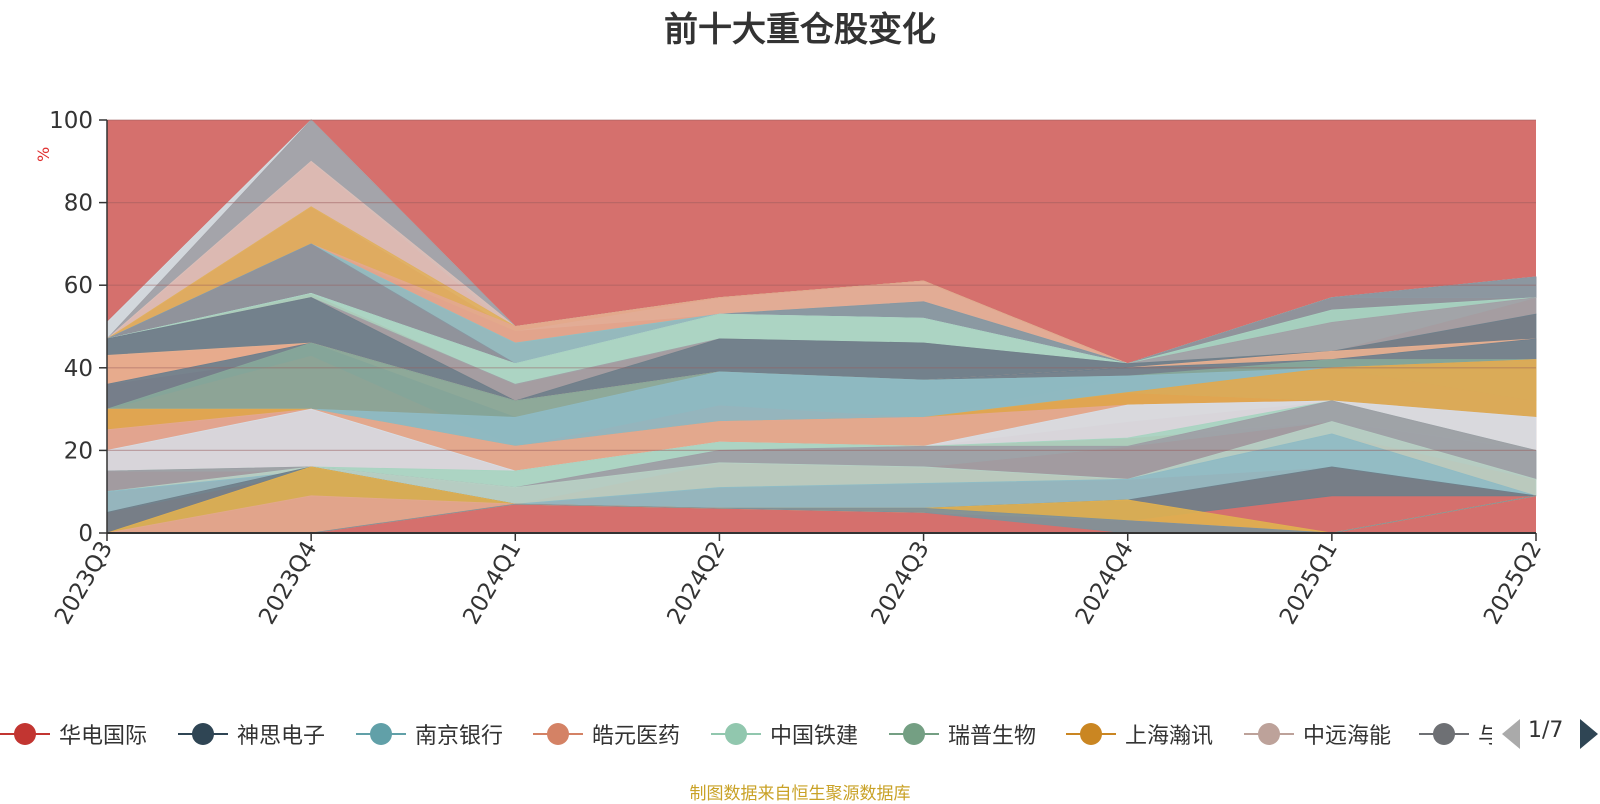 The height and width of the screenshot is (804, 1600). Describe the element at coordinates (459, 736) in the screenshot. I see `legend-item-label: 南京银行` at that location.